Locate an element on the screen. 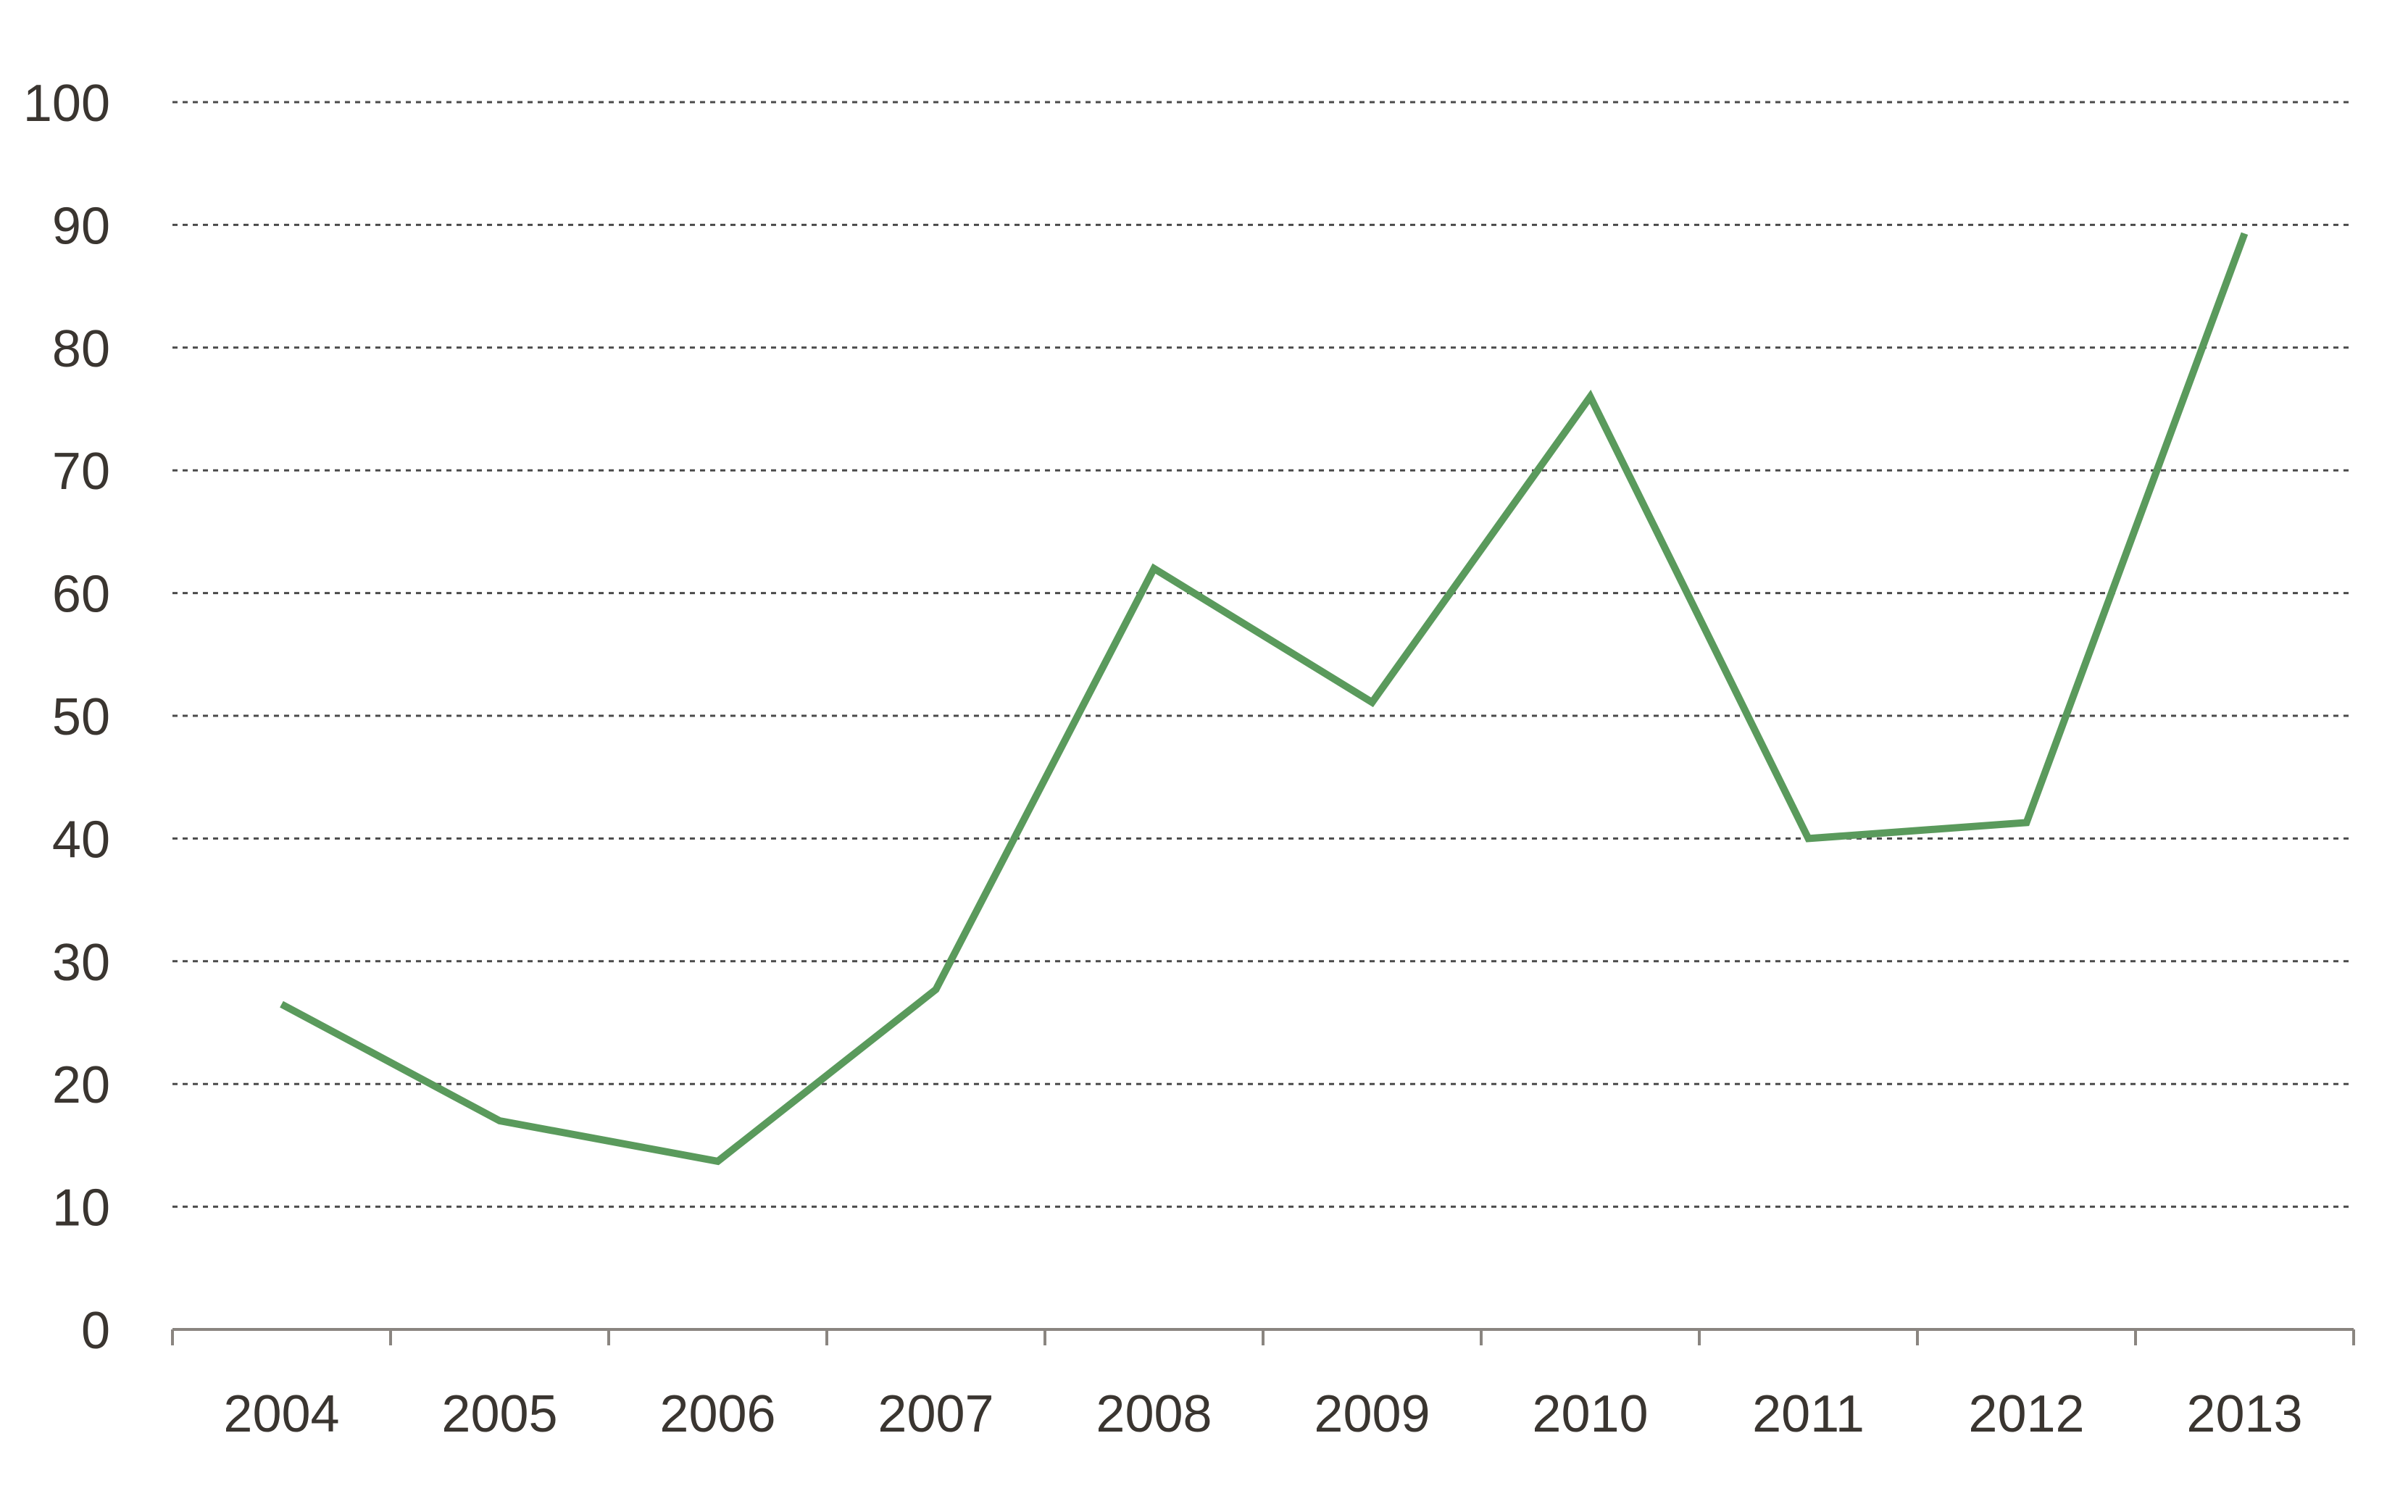 This screenshot has width=2408, height=1512. x-tick-label-2009: 2009 is located at coordinates (1372, 1414).